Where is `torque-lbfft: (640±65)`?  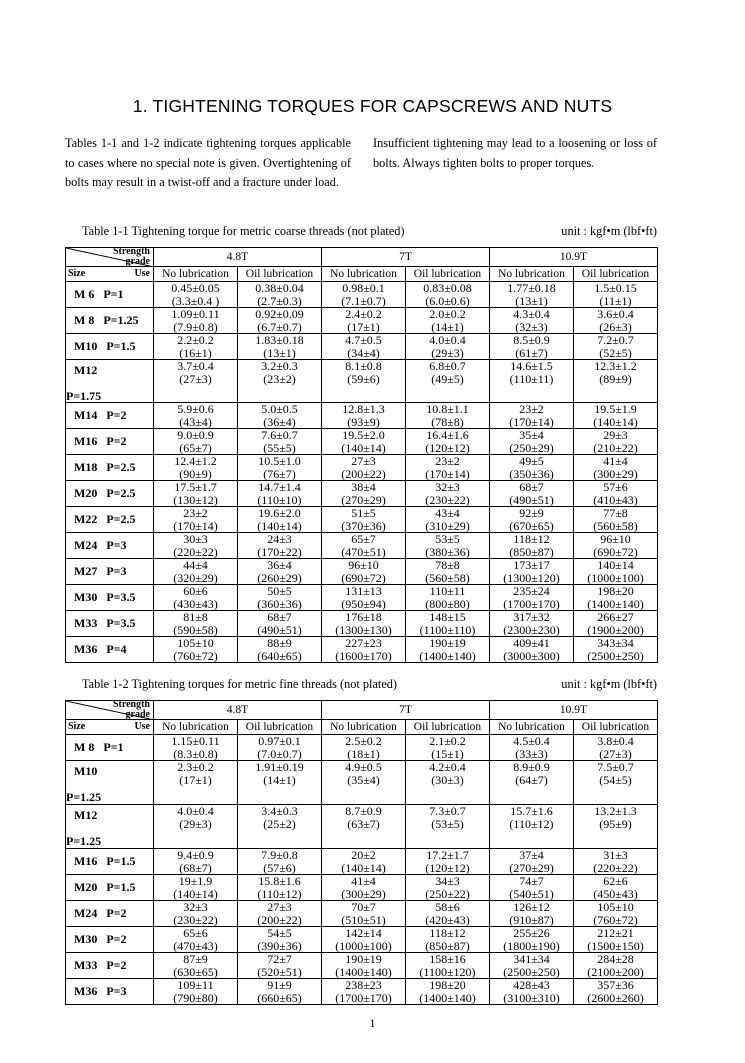
torque-lbfft: (640±65) is located at coordinates (279, 655).